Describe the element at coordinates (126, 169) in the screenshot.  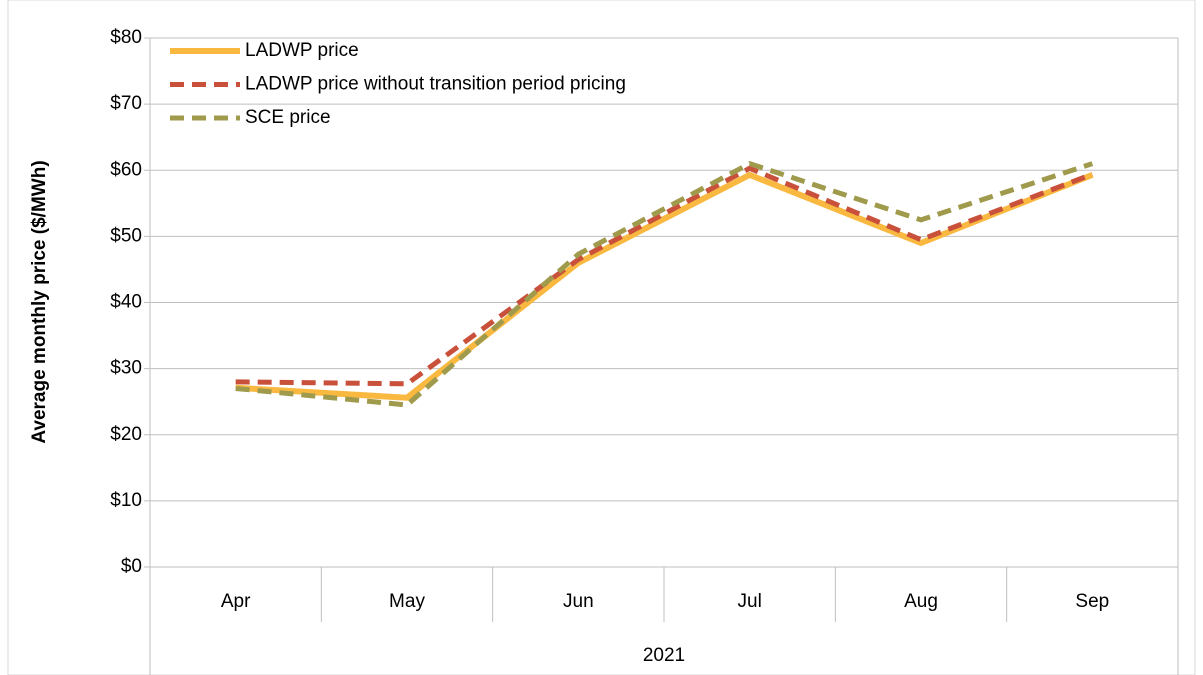
I see `y-tick-label: $60` at that location.